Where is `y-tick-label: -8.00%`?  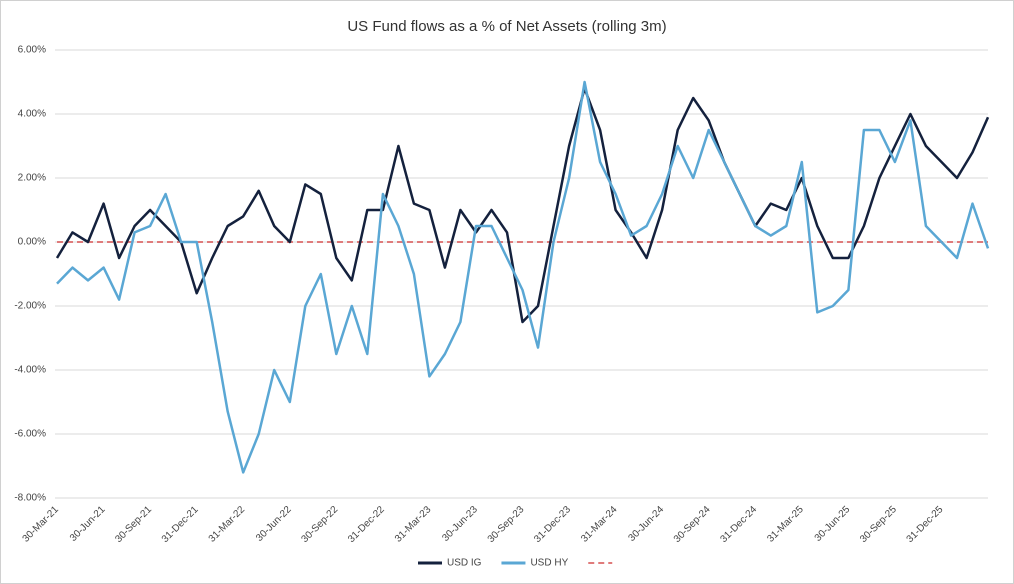 y-tick-label: -8.00% is located at coordinates (30, 498).